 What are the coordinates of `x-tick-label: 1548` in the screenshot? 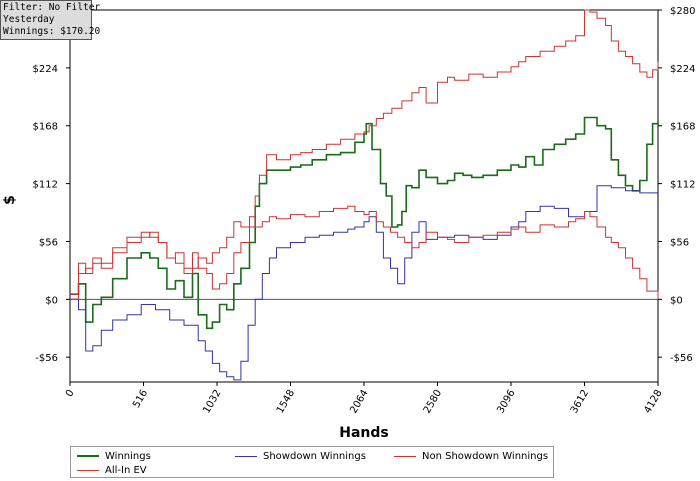 It's located at (286, 402).